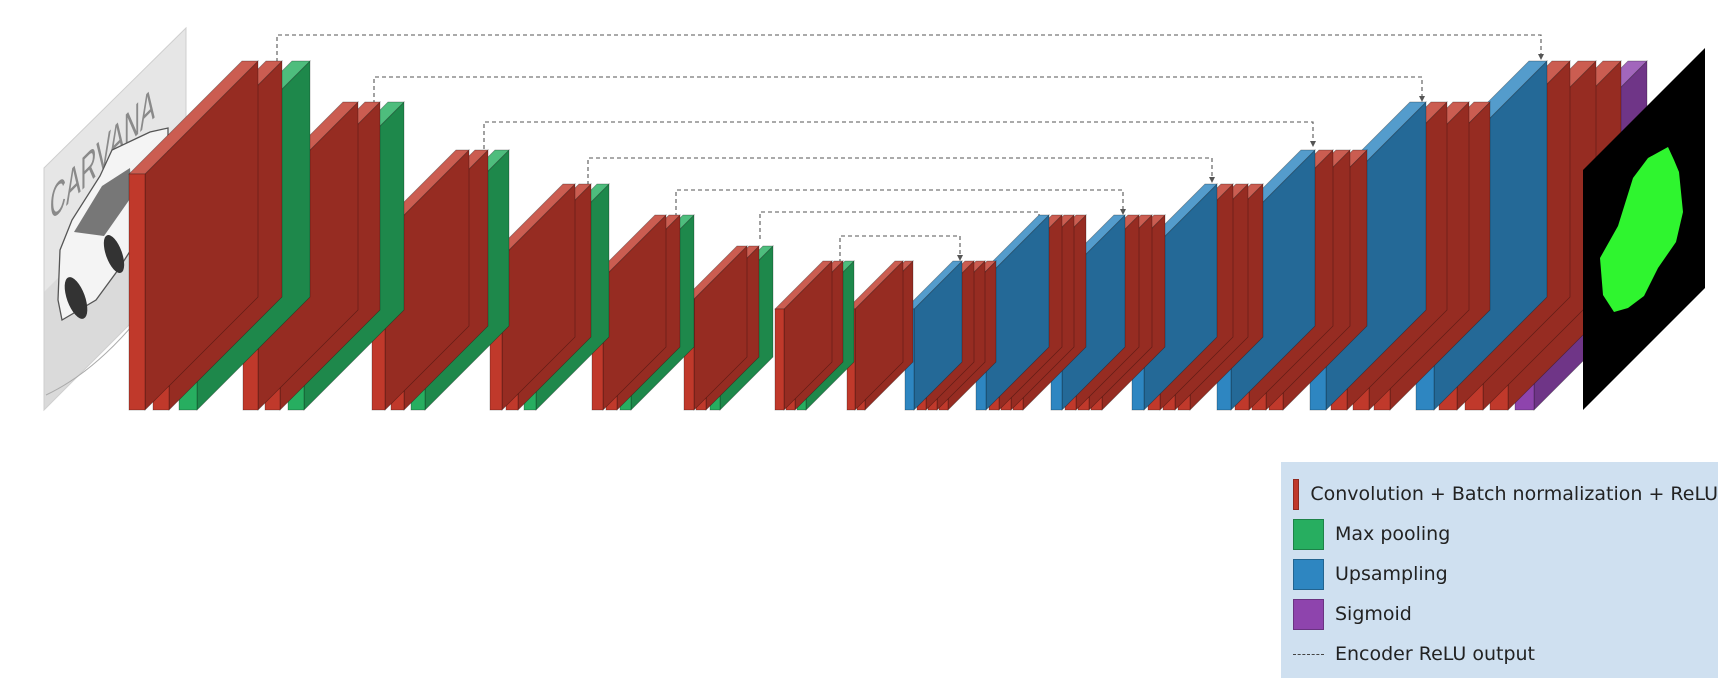  Describe the element at coordinates (1391, 574) in the screenshot. I see `legend-label-upsample: Upsampling` at that location.